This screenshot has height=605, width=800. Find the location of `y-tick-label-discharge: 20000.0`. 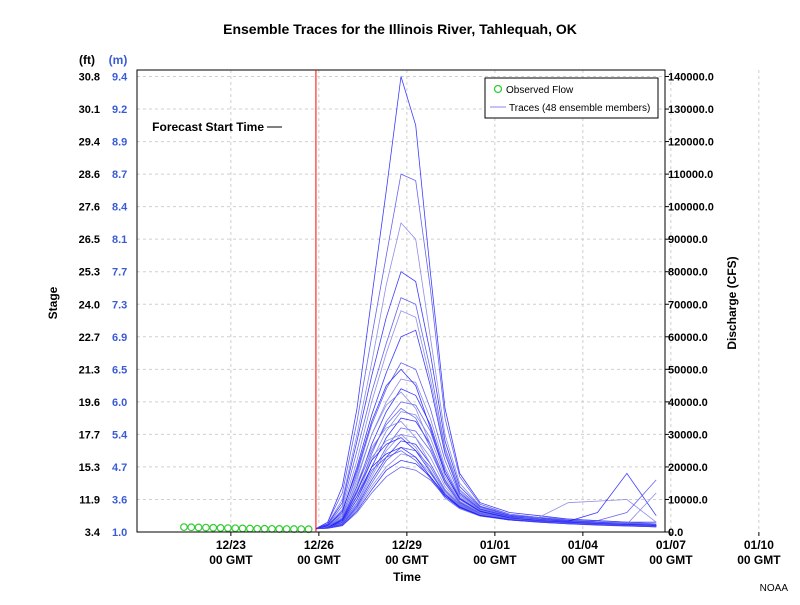

y-tick-label-discharge: 20000.0 is located at coordinates (688, 468).